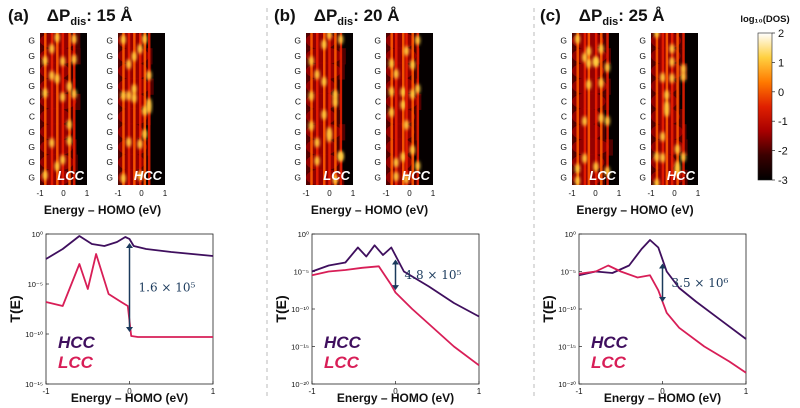  What do you see at coordinates (102, 210) in the screenshot?
I see `heatmap-xlabel: Energy – HOMO (eV)` at bounding box center [102, 210].